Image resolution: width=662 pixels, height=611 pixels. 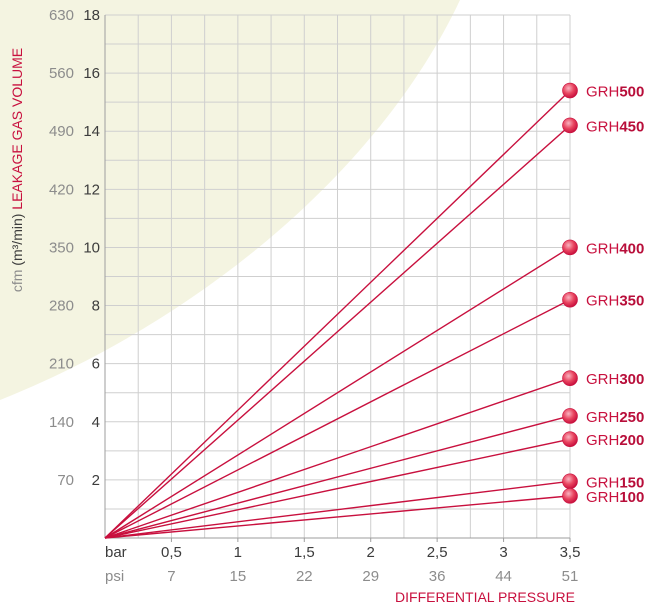 I want to click on series-label-grh250: GRH250, so click(x=615, y=417).